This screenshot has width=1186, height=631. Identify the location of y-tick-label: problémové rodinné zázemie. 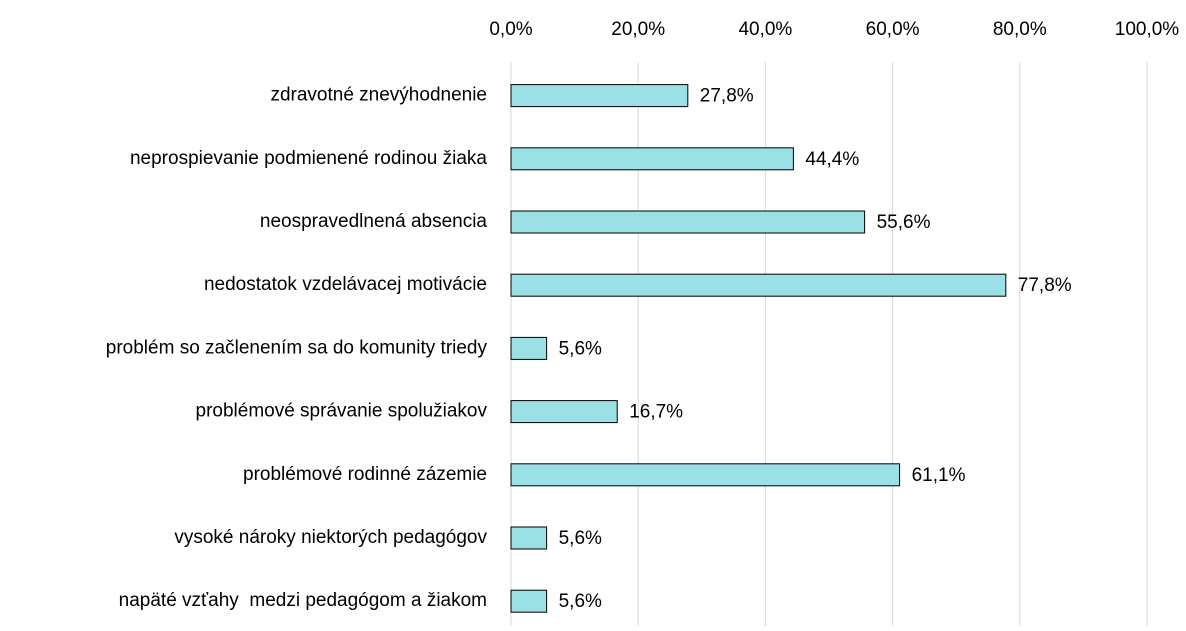
(365, 474).